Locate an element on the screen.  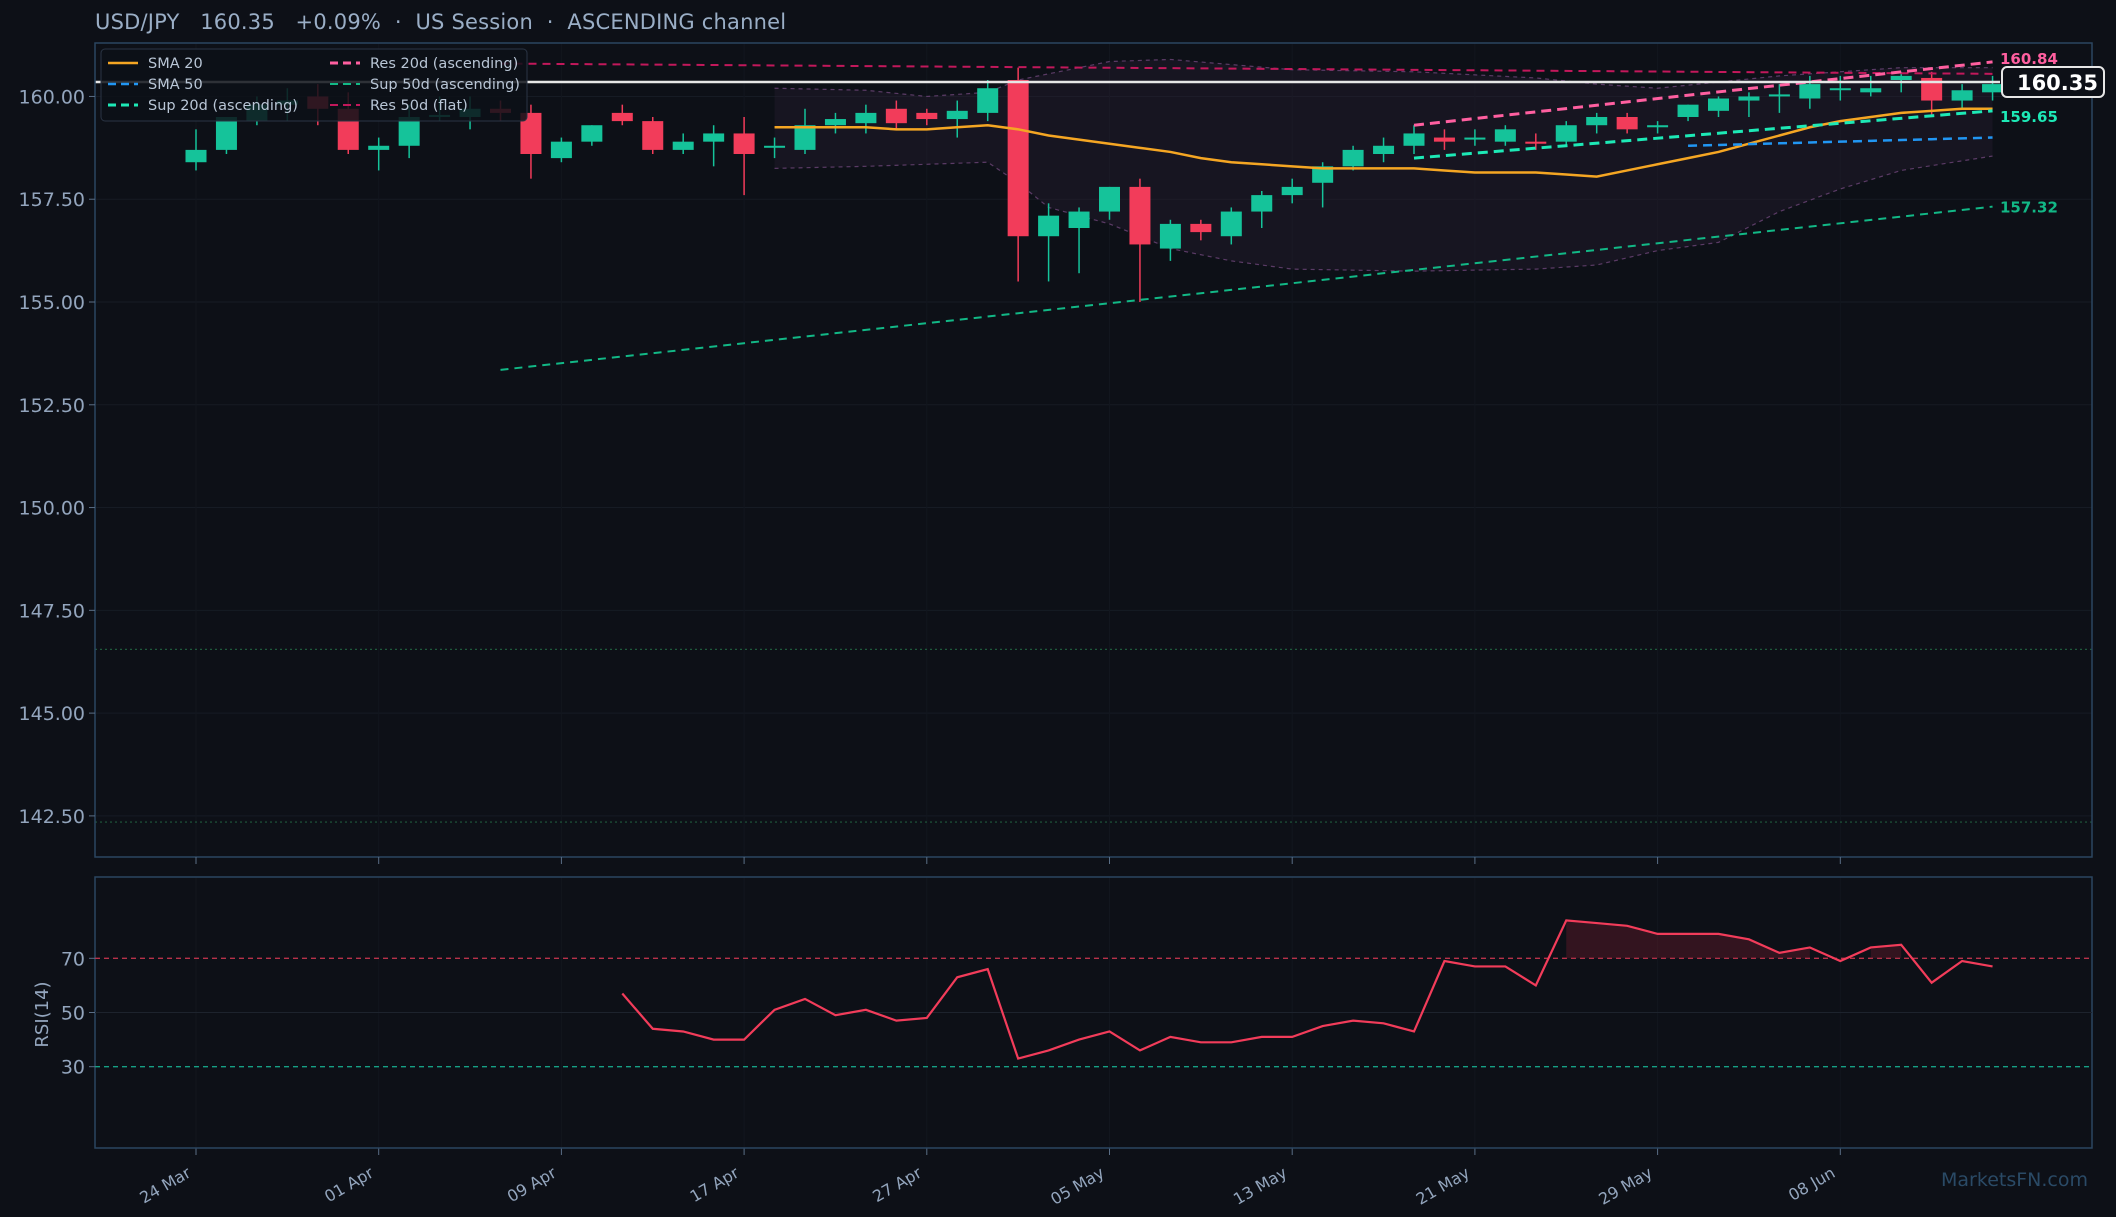
legend-label: Sup 50d (ascending) is located at coordinates (445, 85).